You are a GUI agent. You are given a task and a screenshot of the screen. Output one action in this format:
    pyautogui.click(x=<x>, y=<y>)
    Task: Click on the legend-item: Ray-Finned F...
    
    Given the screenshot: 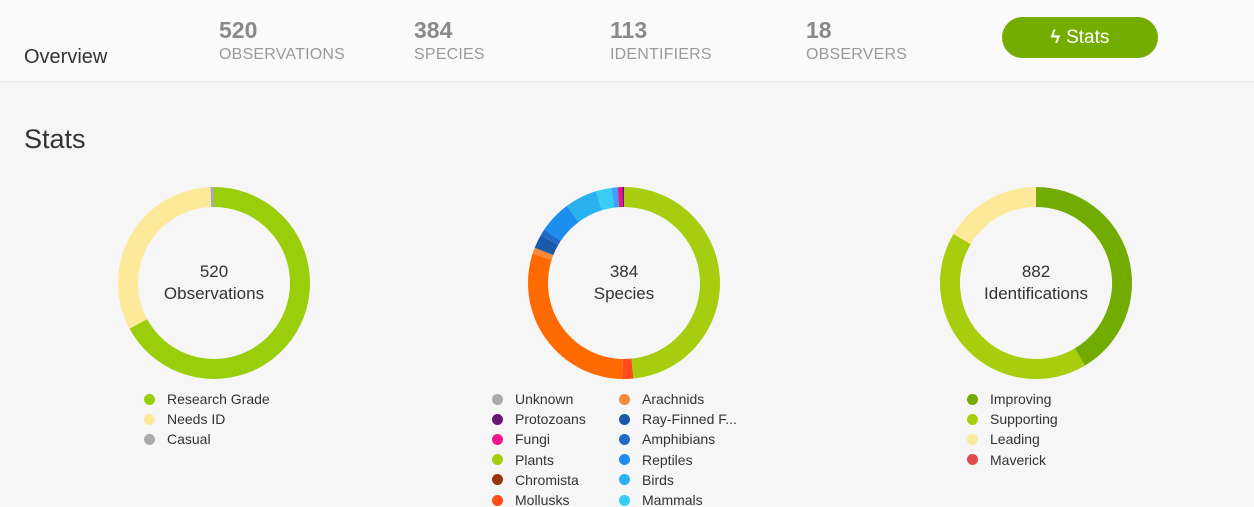 What is the action you would take?
    pyautogui.click(x=678, y=419)
    